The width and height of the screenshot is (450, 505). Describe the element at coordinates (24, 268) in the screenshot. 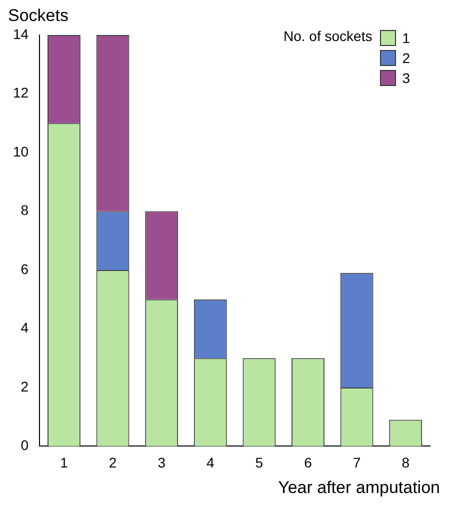

I see `y-tick-label: 6` at that location.